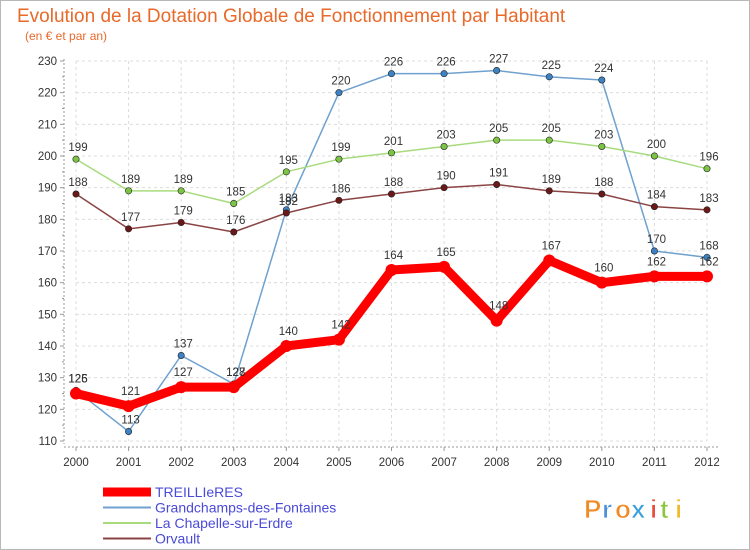 The width and height of the screenshot is (750, 550). Describe the element at coordinates (286, 346) in the screenshot. I see `data-point-treillieres-2004` at that location.